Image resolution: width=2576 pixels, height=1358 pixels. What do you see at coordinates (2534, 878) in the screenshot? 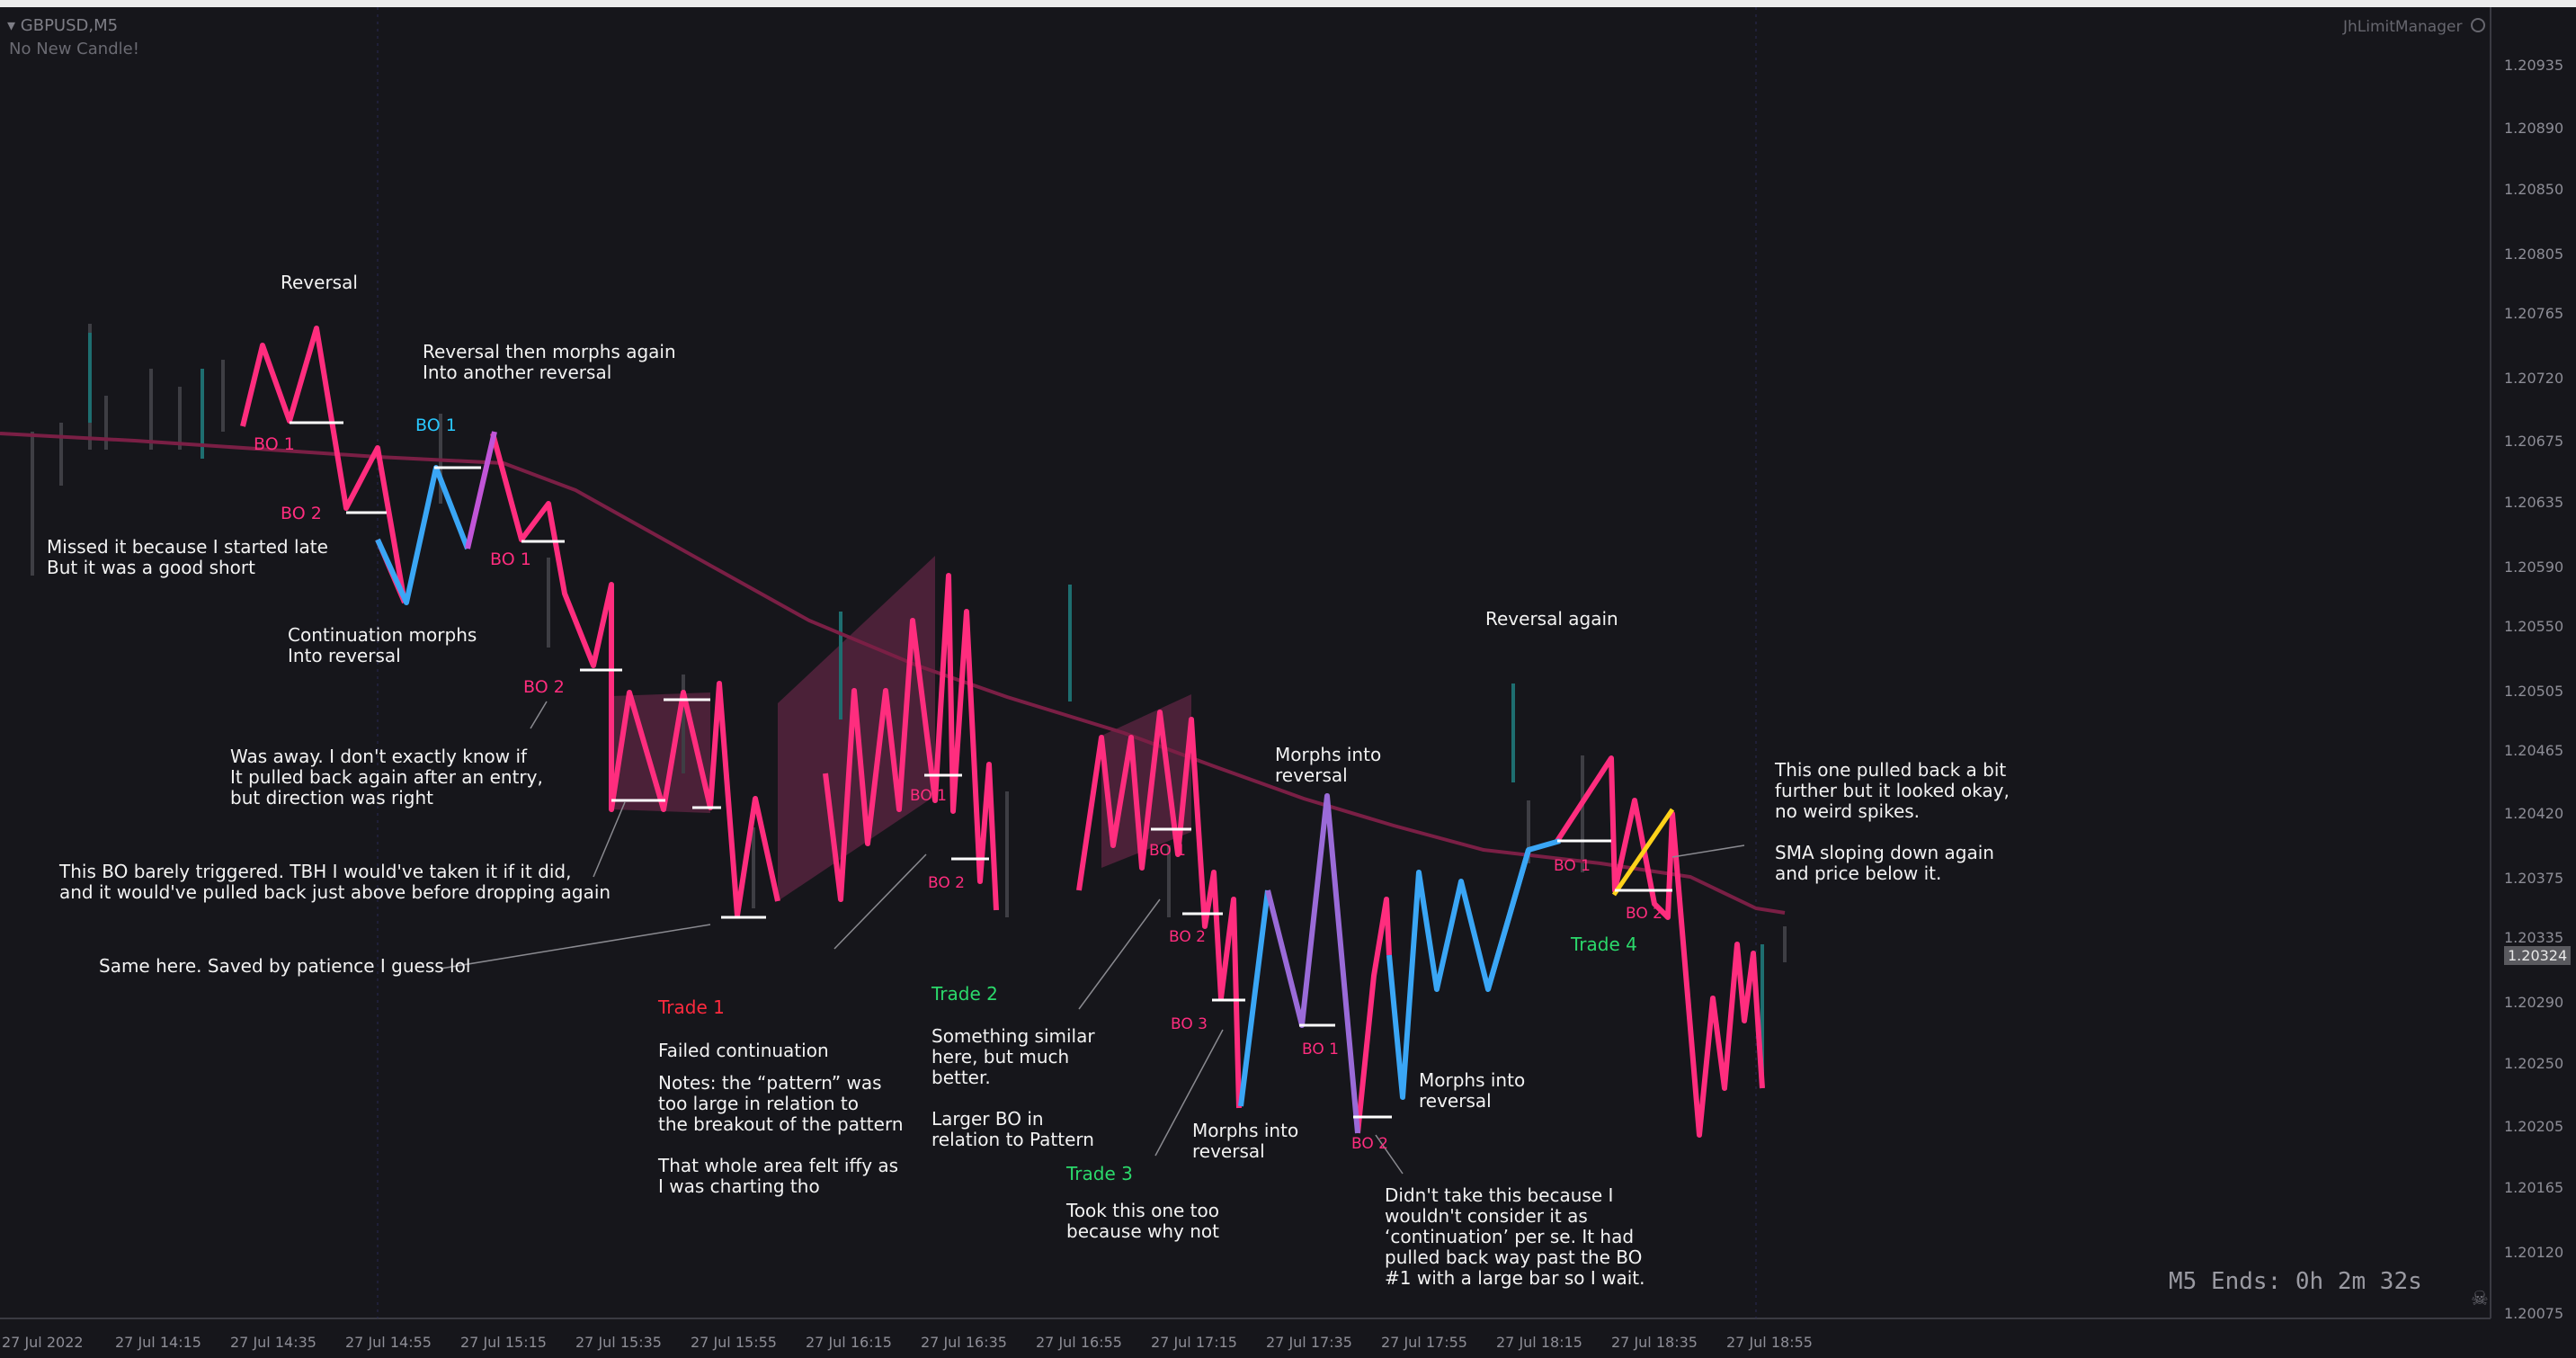
I see `price-tick: 1.20375` at bounding box center [2534, 878].